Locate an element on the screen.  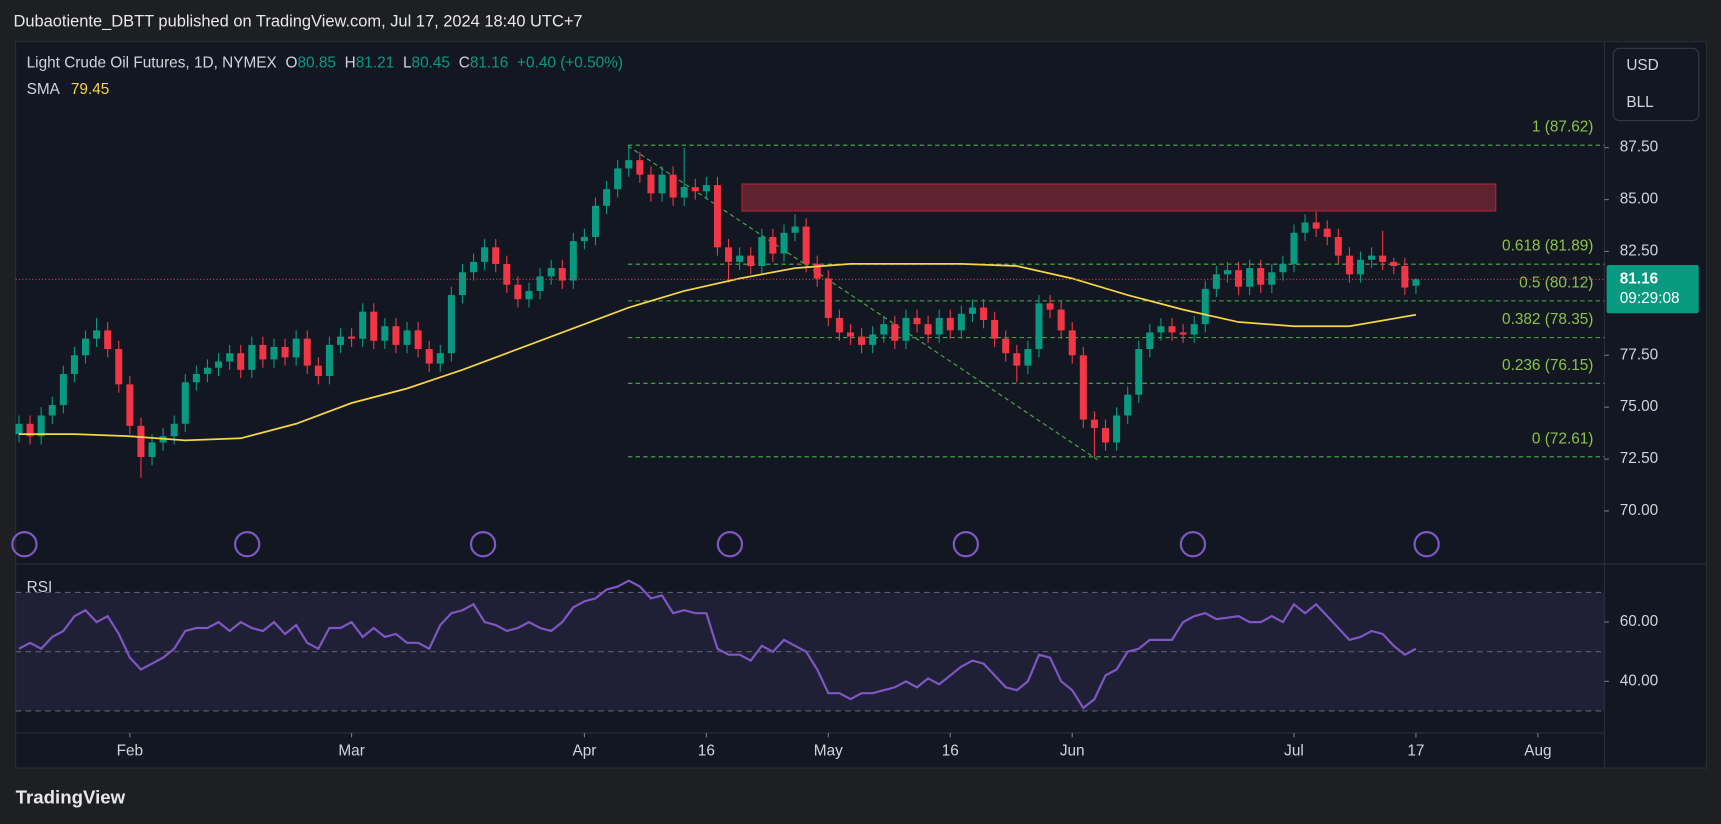
x-tick-label: Apr is located at coordinates (584, 751).